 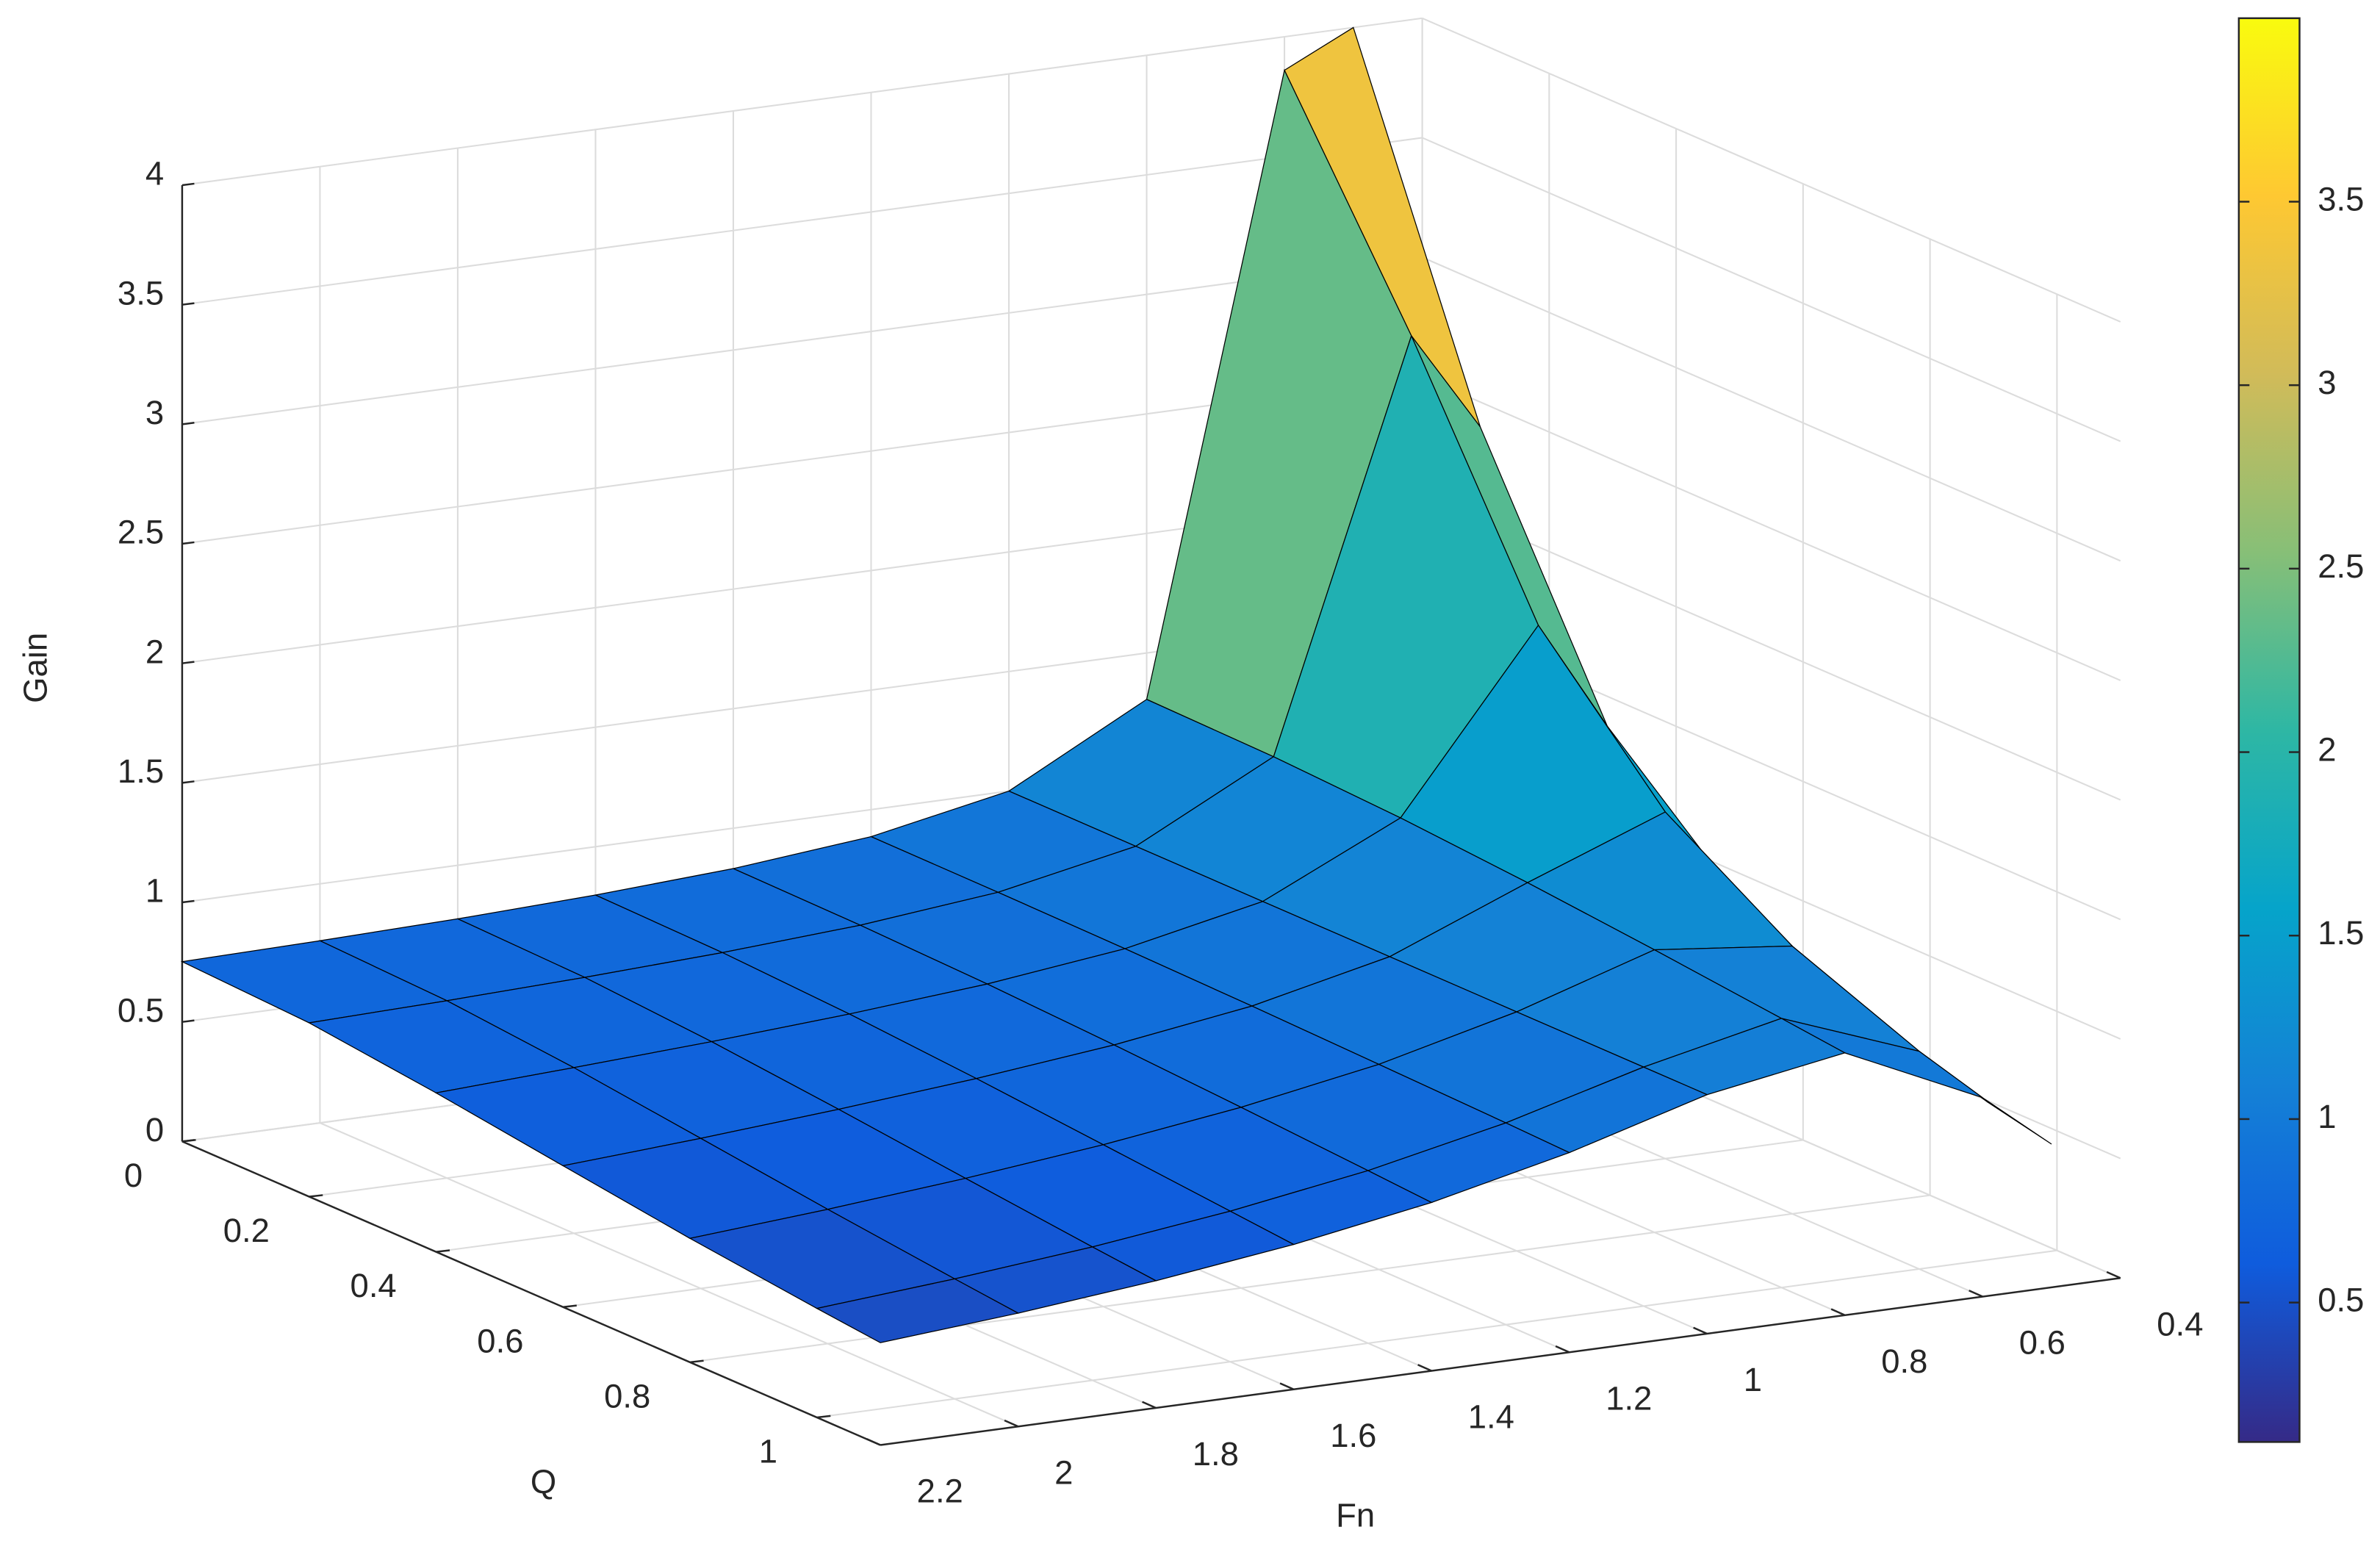 I want to click on z-tick-label: 1.5, so click(x=141, y=771).